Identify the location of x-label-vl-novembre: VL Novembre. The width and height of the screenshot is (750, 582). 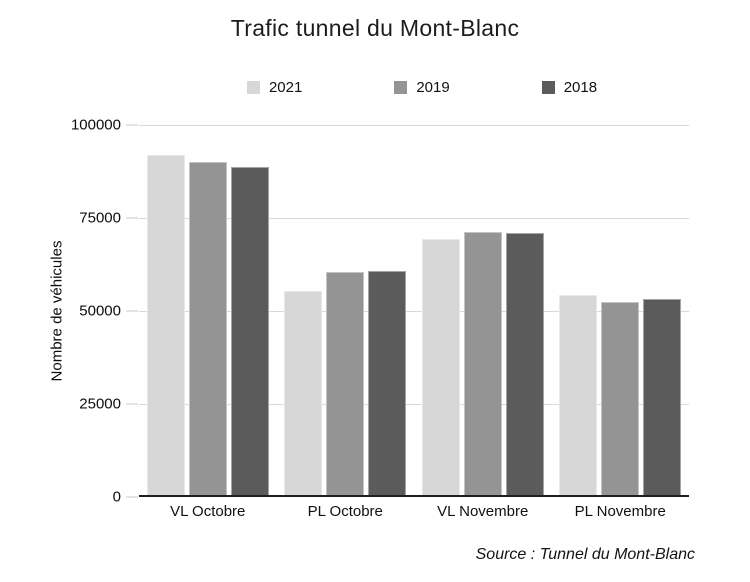
(483, 511).